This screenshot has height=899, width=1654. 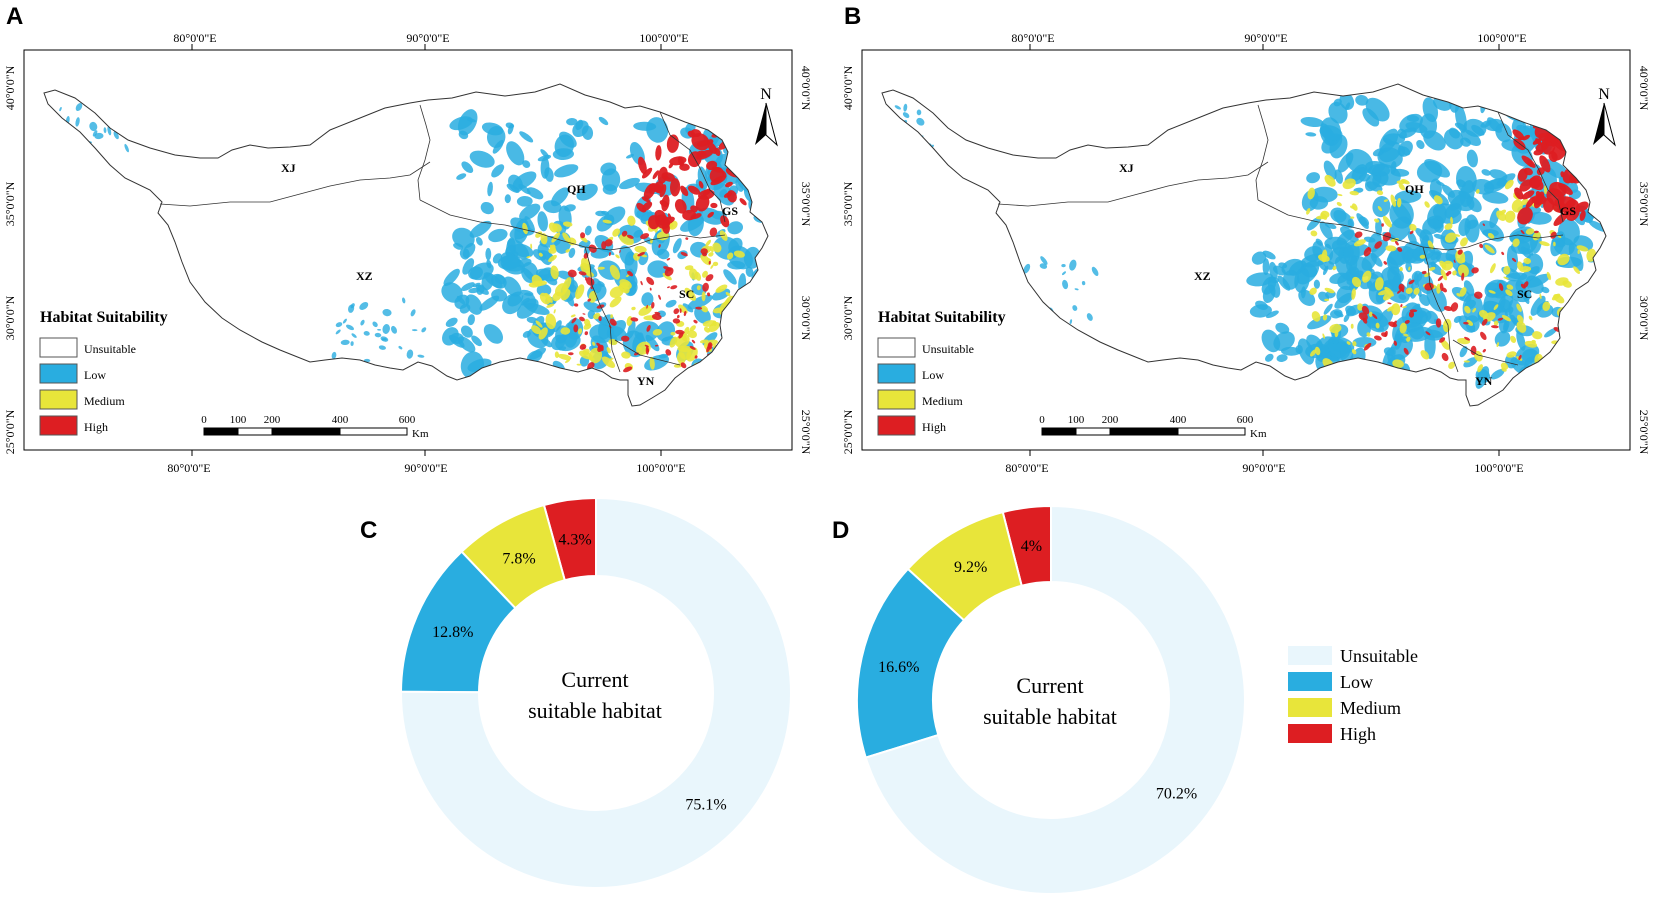 I want to click on lat-ticks-left-a: 40°0'0"N 35°0'0"N 30°0'0"N 25°0'0"N, so click(x=10, y=259).